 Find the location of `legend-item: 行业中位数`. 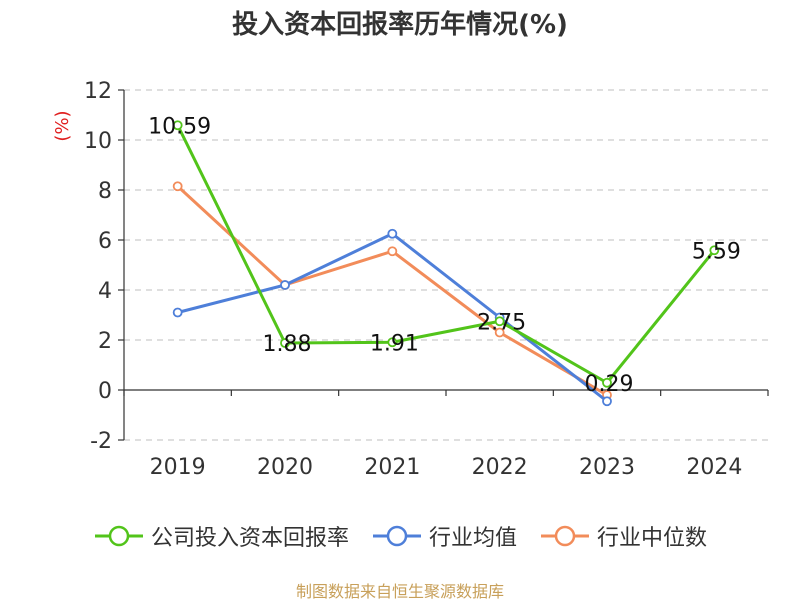

legend-item: 行业中位数 is located at coordinates (623, 536).